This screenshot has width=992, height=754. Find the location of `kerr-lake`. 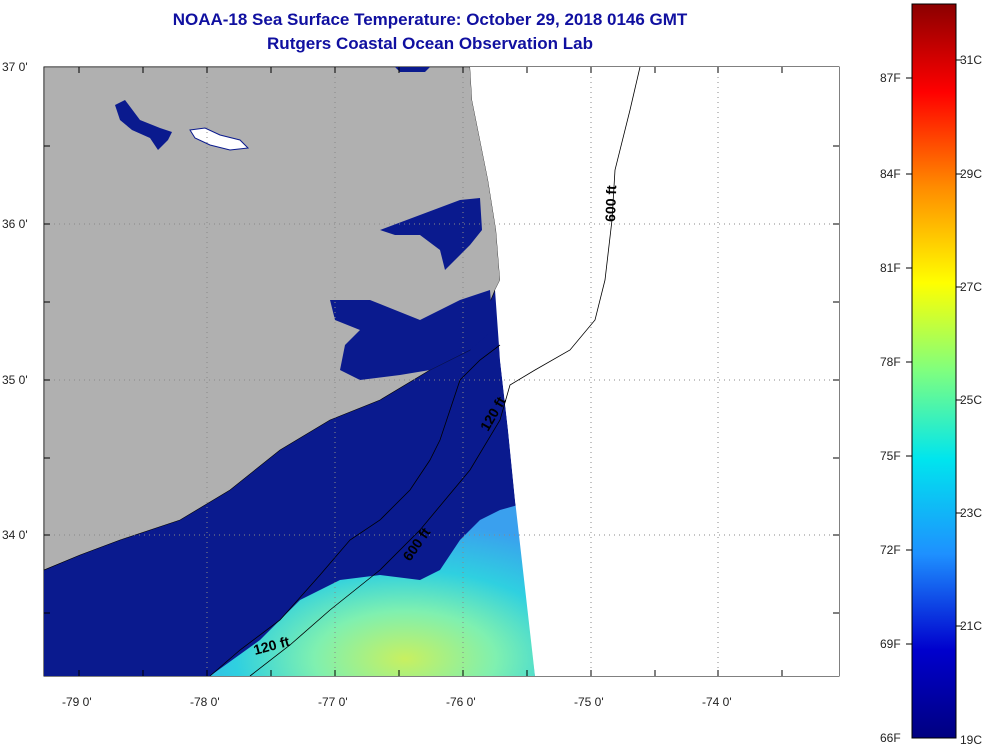

kerr-lake is located at coordinates (219, 139).